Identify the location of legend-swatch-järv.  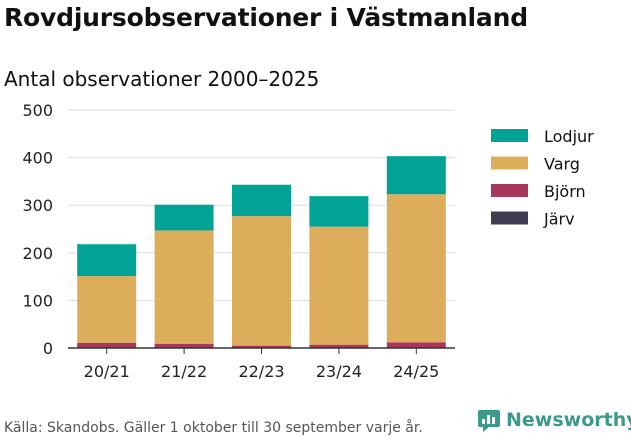
(509, 218).